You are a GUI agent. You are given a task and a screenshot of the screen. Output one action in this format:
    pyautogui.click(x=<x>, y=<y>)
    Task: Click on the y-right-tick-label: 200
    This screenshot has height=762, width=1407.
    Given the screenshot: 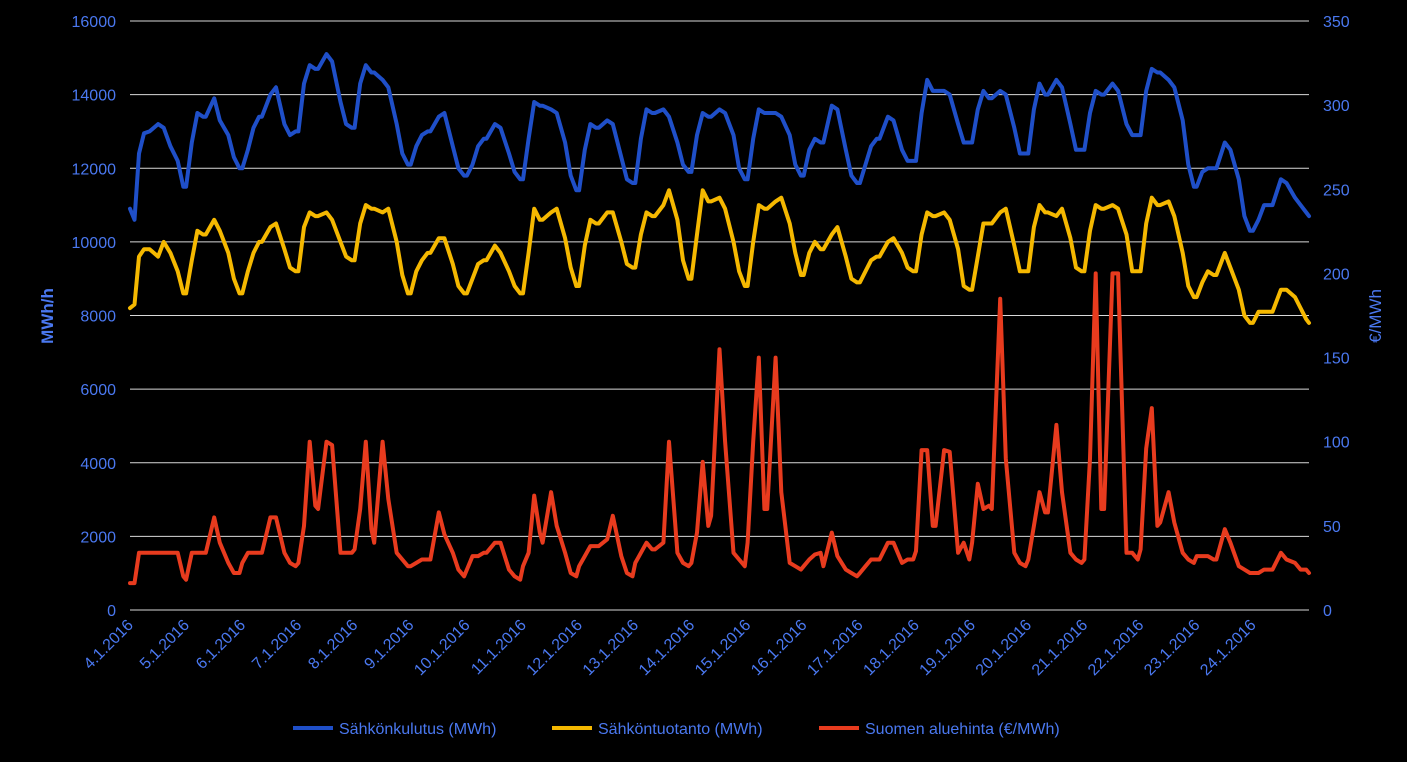 What is the action you would take?
    pyautogui.click(x=1336, y=274)
    